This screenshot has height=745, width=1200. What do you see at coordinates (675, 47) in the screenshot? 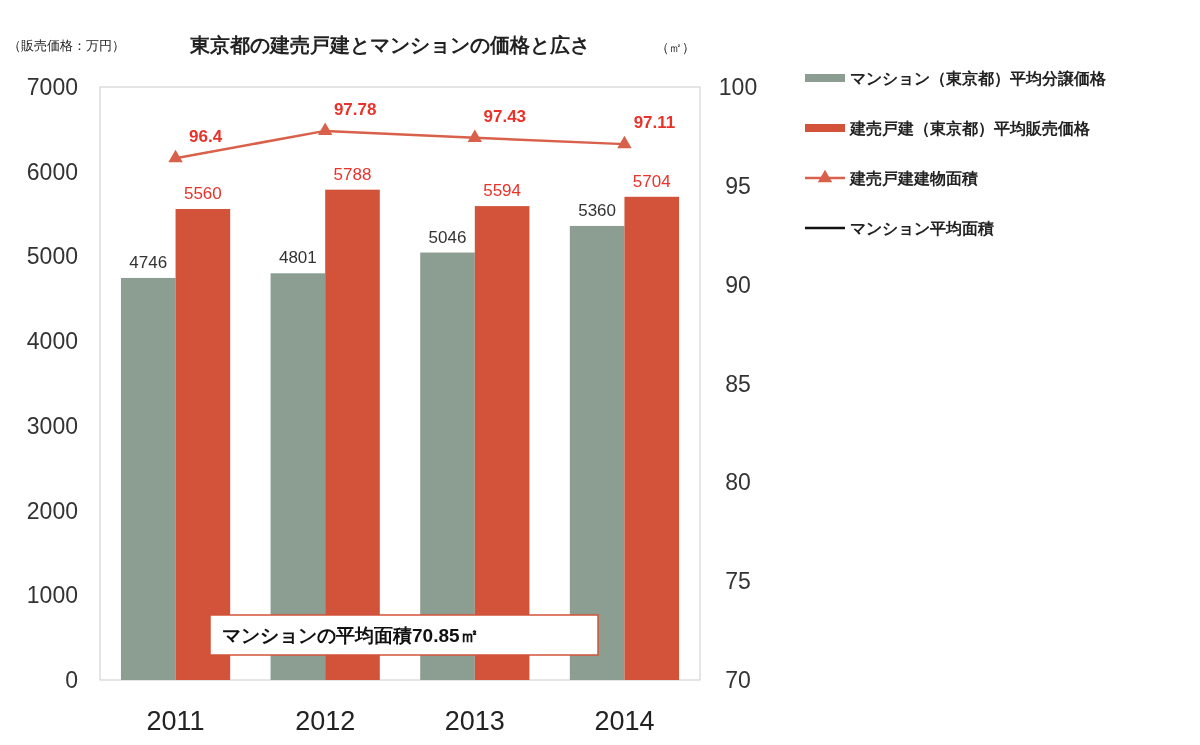
I see `y2-axis-title: （㎡）` at bounding box center [675, 47].